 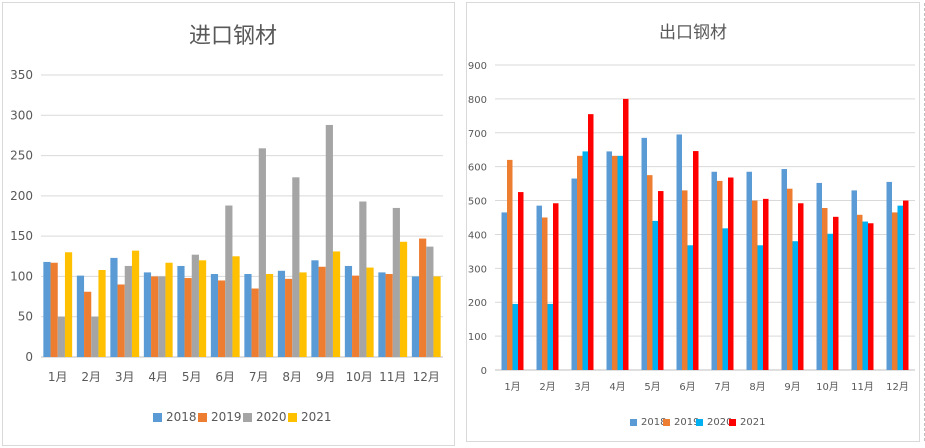 I want to click on x-tick-label: 10月, so click(x=827, y=387).